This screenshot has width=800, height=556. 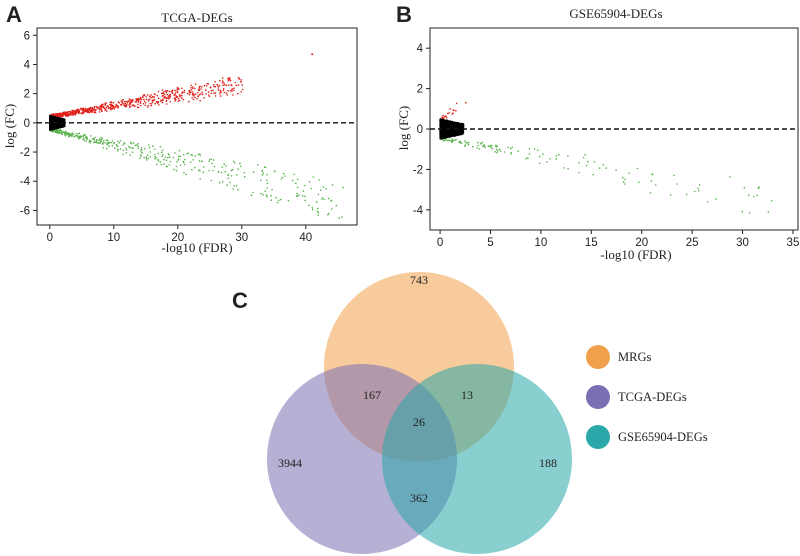 What do you see at coordinates (636, 397) in the screenshot?
I see `legend-item-tcga-degs: TCGA-DEGs` at bounding box center [636, 397].